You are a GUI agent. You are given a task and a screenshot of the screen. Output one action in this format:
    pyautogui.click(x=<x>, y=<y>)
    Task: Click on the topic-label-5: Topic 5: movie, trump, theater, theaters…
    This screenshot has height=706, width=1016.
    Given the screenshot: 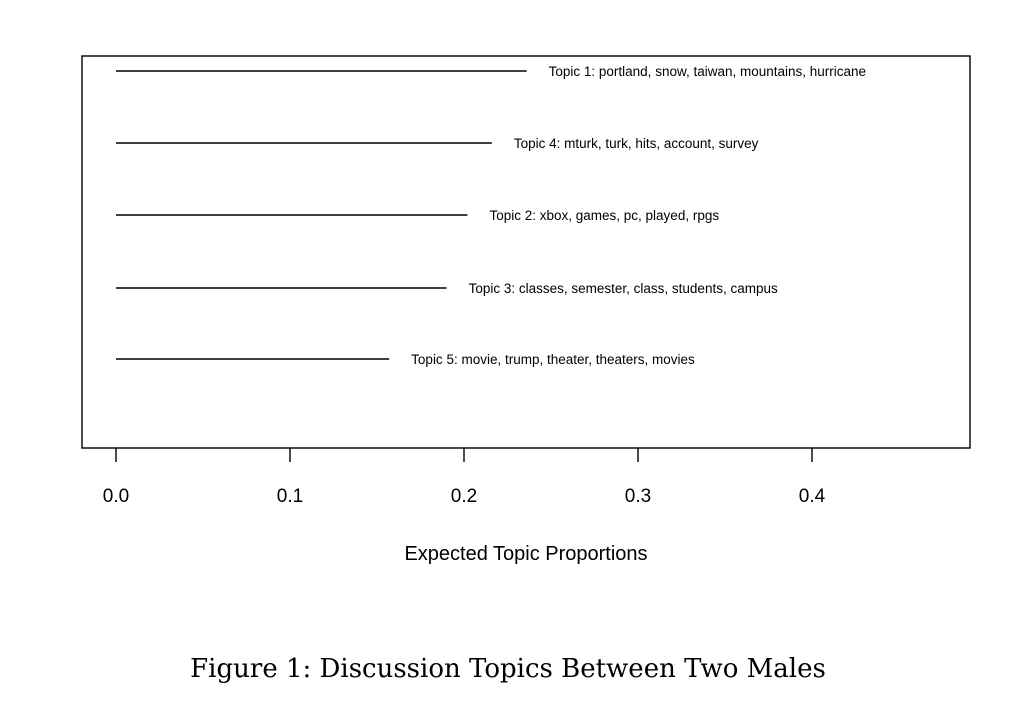 What is the action you would take?
    pyautogui.click(x=553, y=359)
    